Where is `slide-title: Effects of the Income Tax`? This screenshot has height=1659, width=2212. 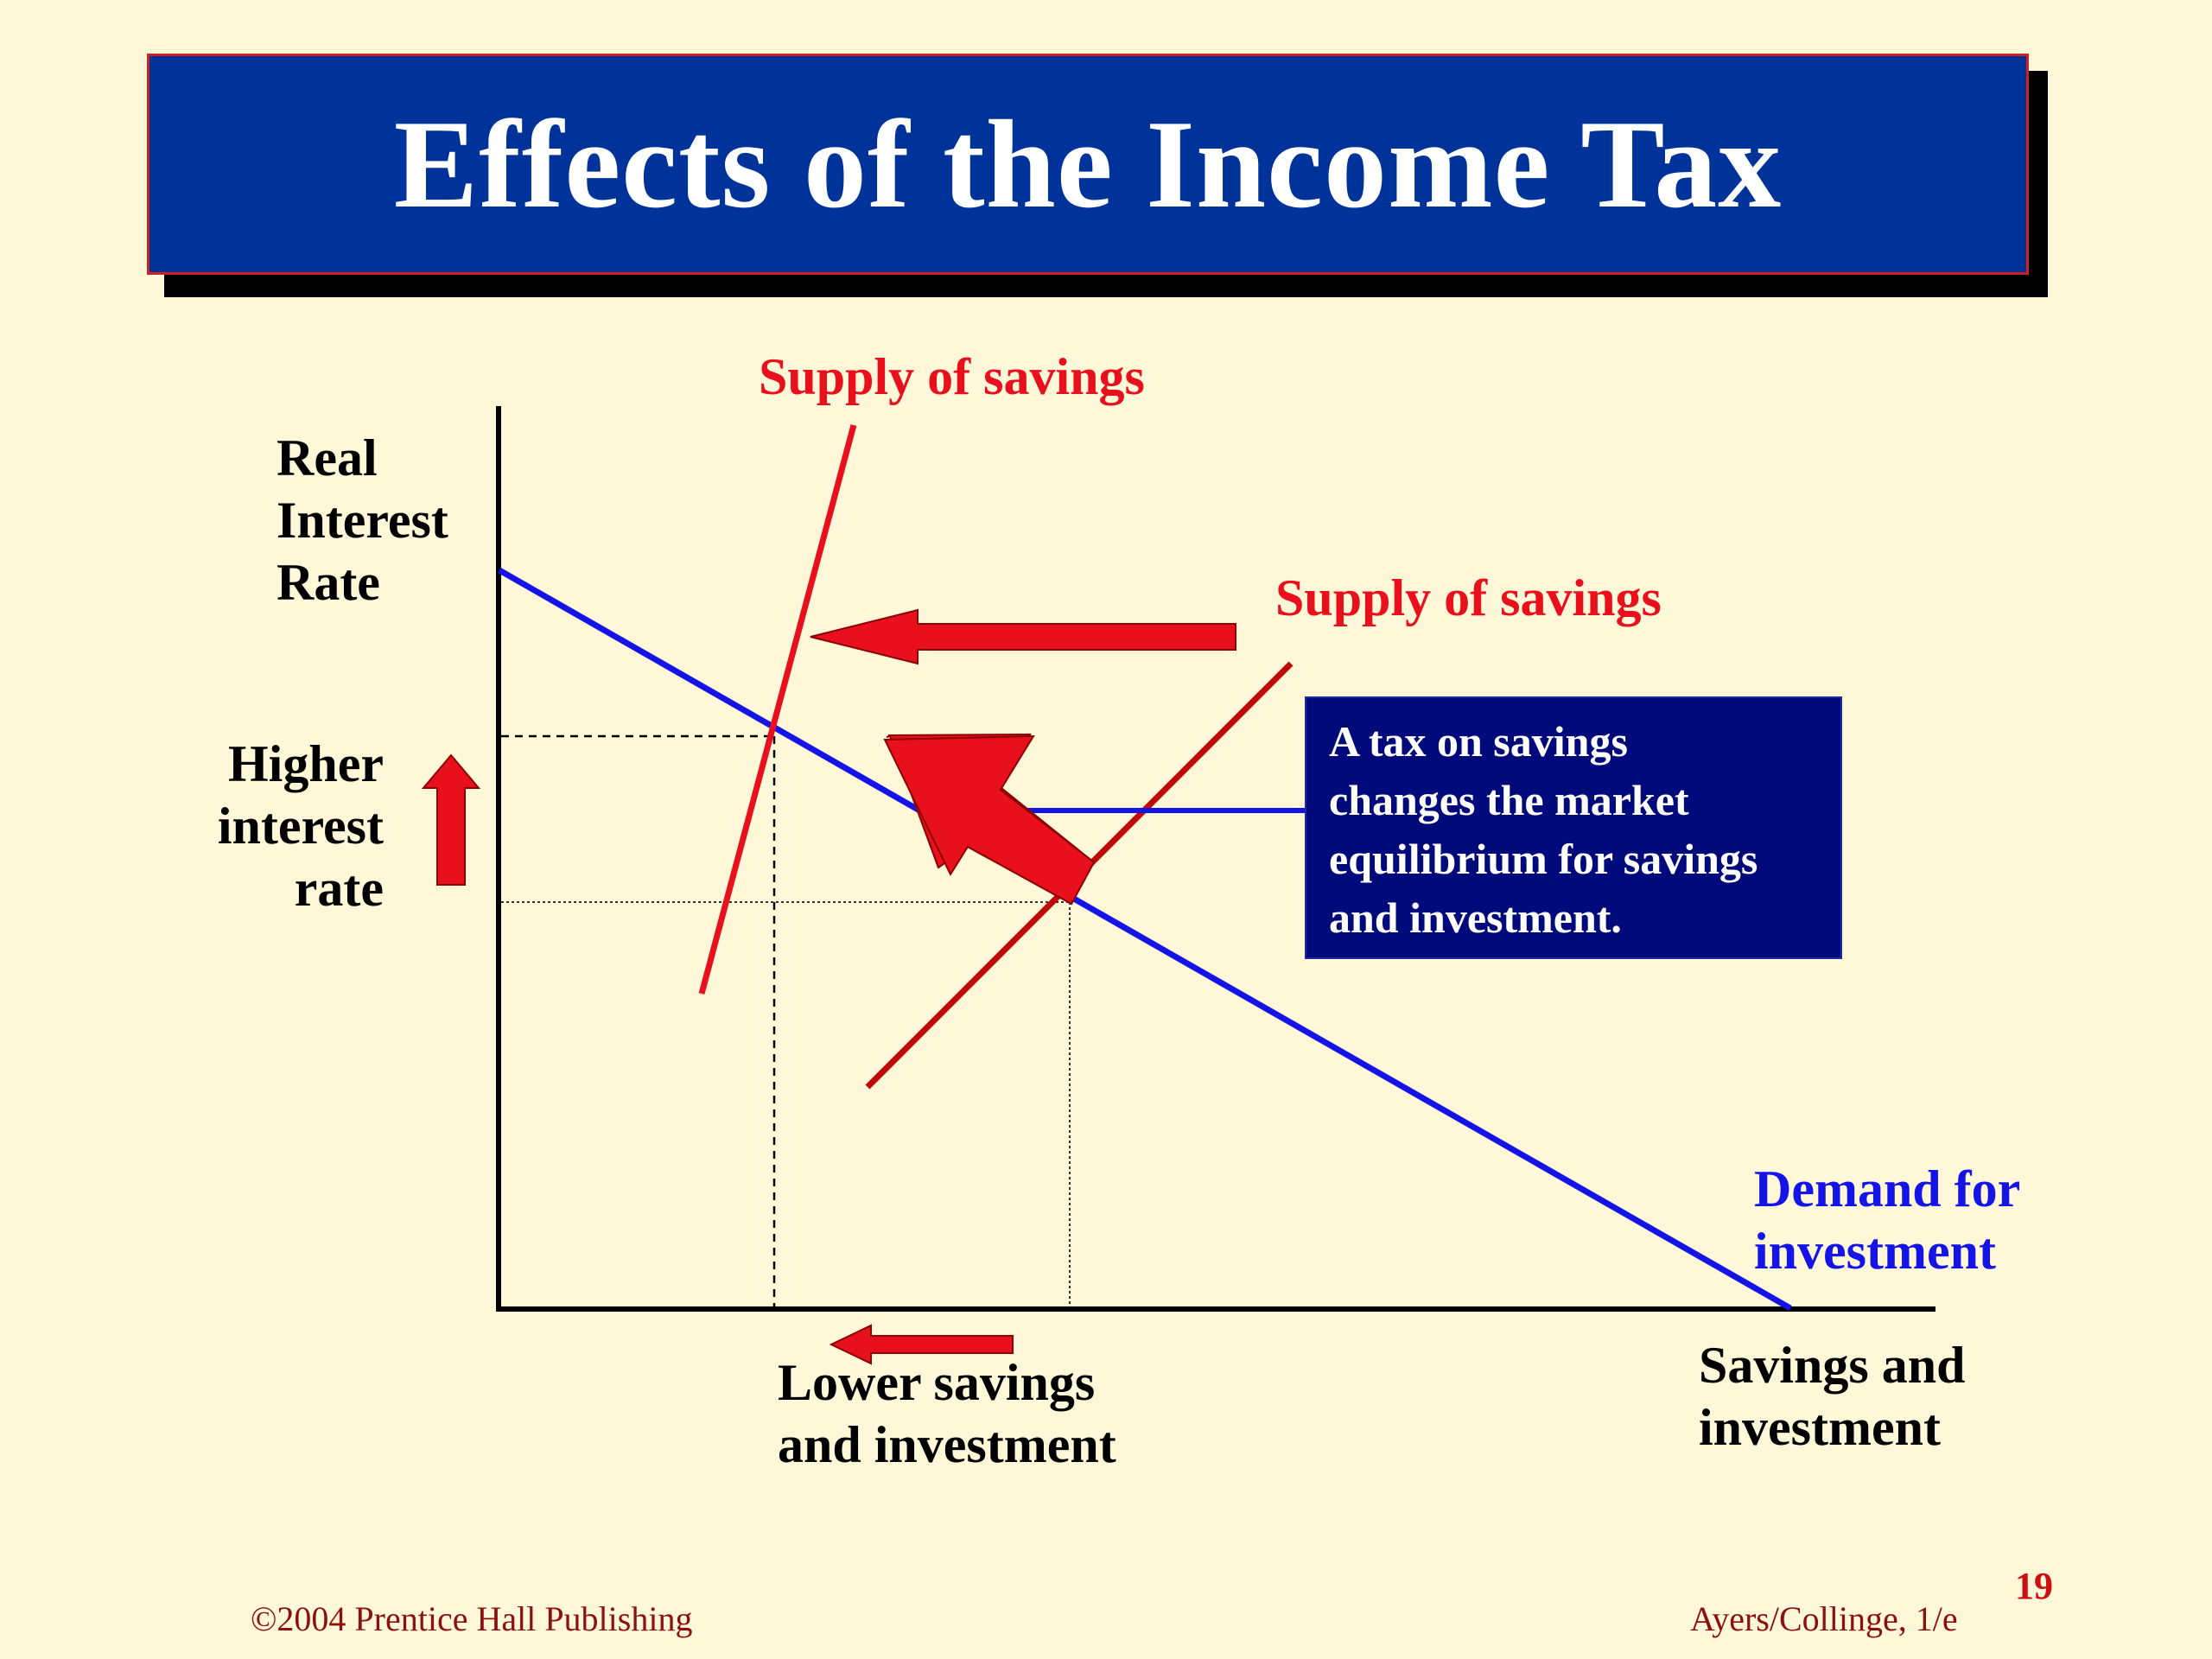
slide-title: Effects of the Income Tax is located at coordinates (1088, 164).